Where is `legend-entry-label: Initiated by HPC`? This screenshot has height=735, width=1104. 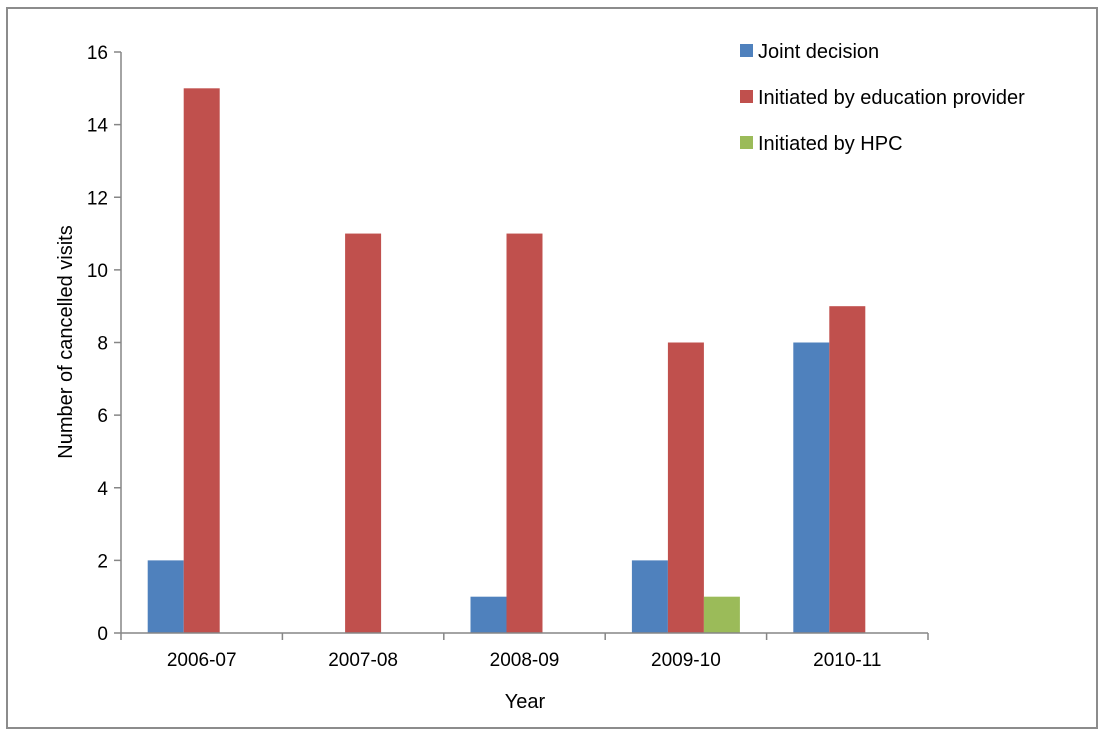
legend-entry-label: Initiated by HPC is located at coordinates (830, 144).